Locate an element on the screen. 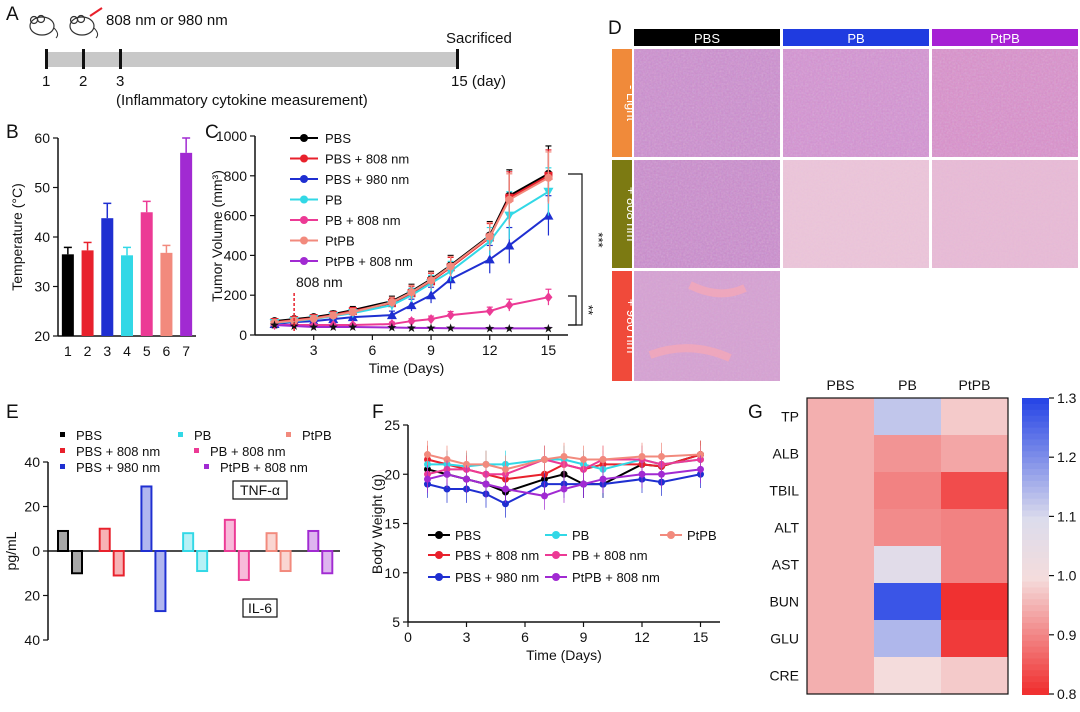 The width and height of the screenshot is (1080, 712). histology-image-light-ptpb is located at coordinates (1005, 103).